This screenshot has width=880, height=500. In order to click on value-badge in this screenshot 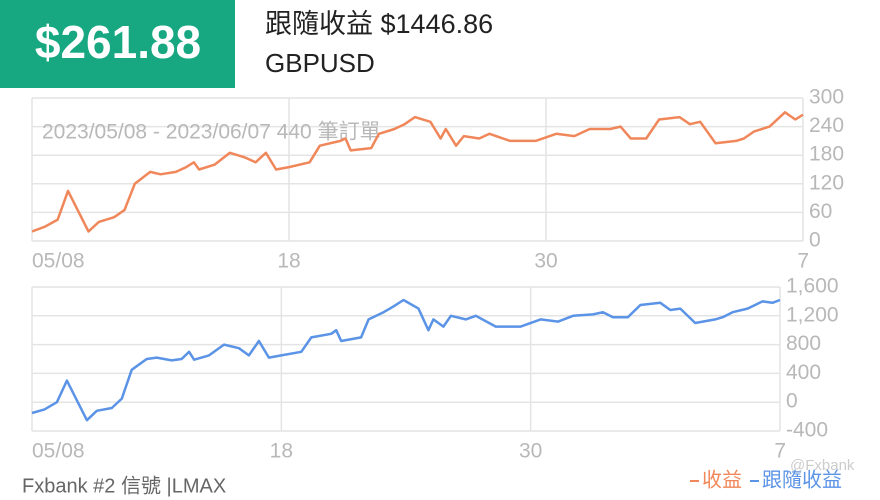, I will do `click(117, 44)`.